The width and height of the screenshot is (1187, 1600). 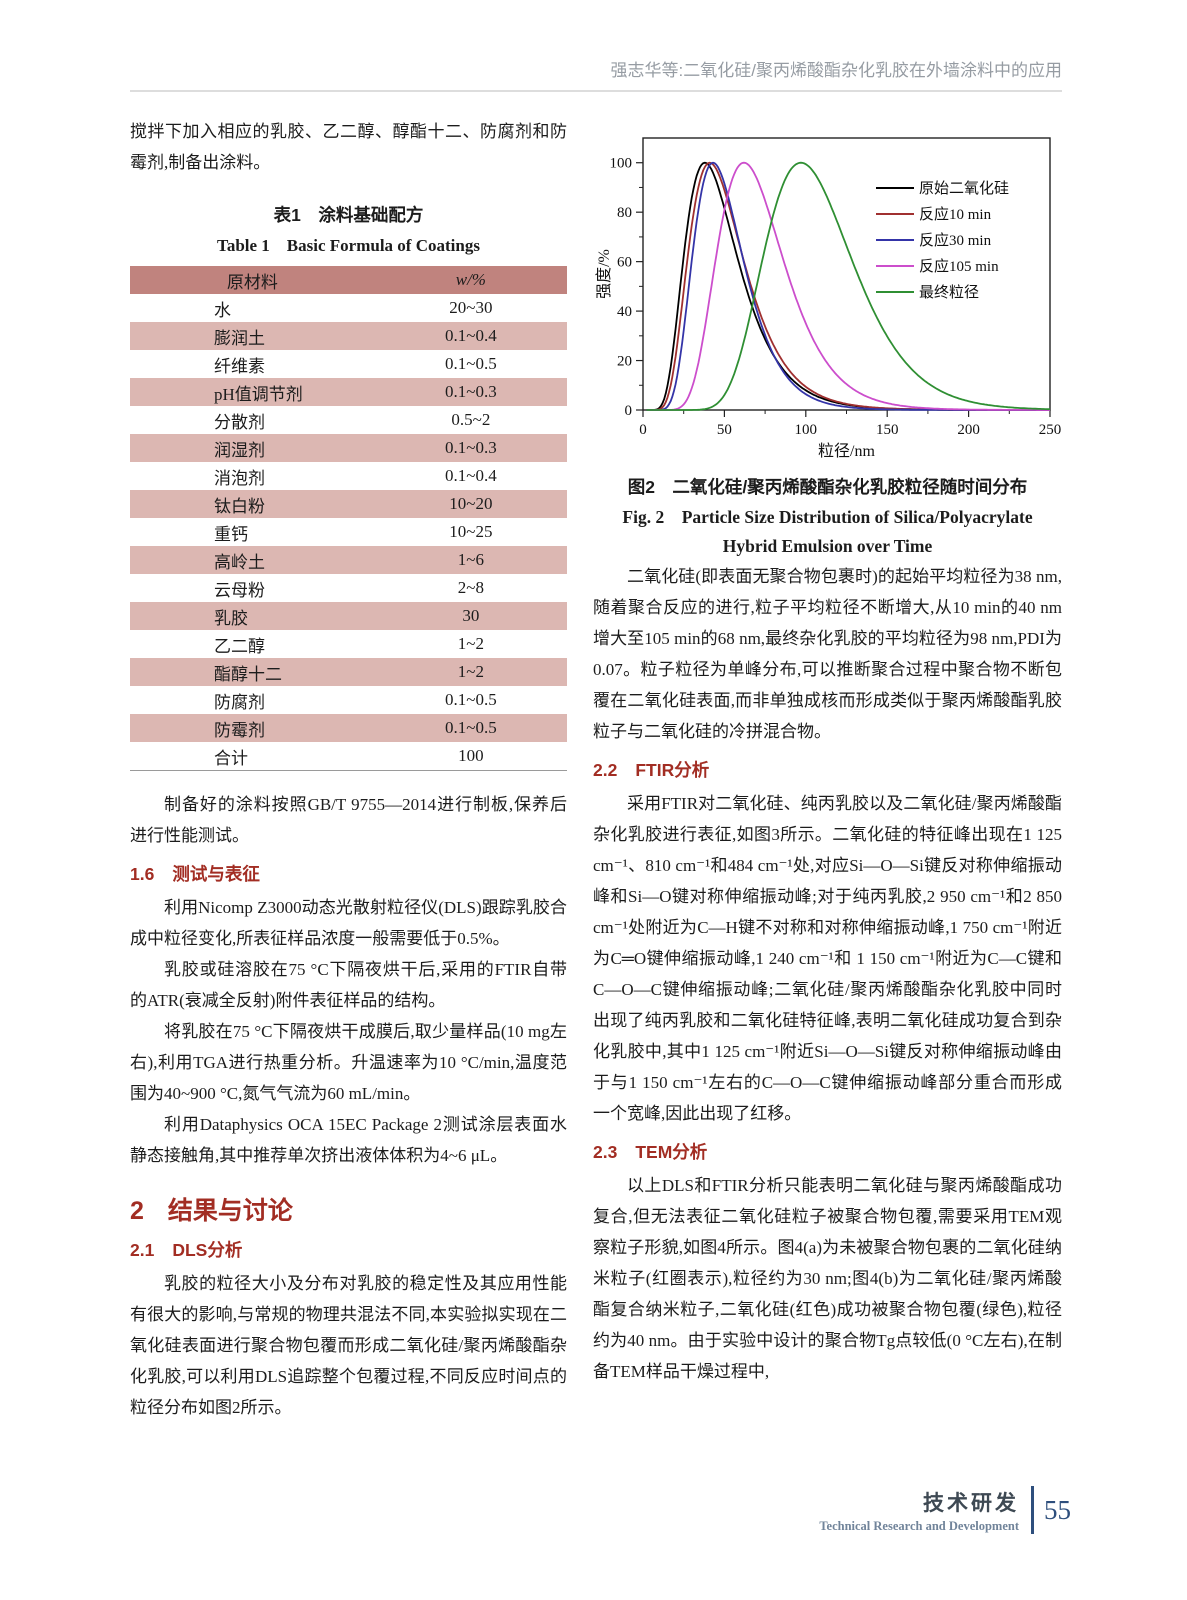 What do you see at coordinates (846, 451) in the screenshot?
I see `x-axis-label: 粒径/nm` at bounding box center [846, 451].